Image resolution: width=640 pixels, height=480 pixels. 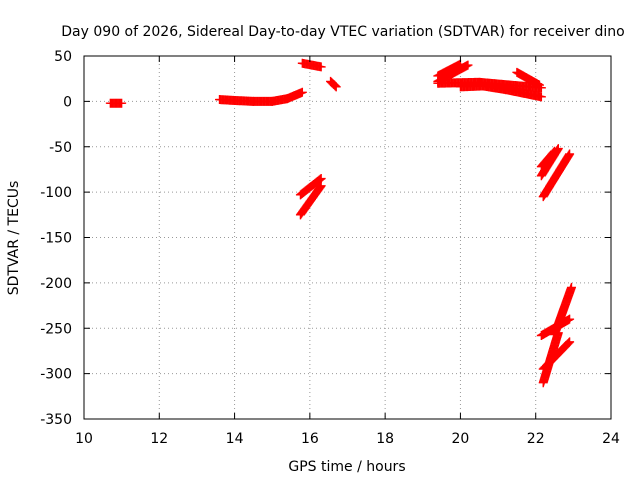 I want to click on x-tick-label: 18, so click(x=385, y=439).